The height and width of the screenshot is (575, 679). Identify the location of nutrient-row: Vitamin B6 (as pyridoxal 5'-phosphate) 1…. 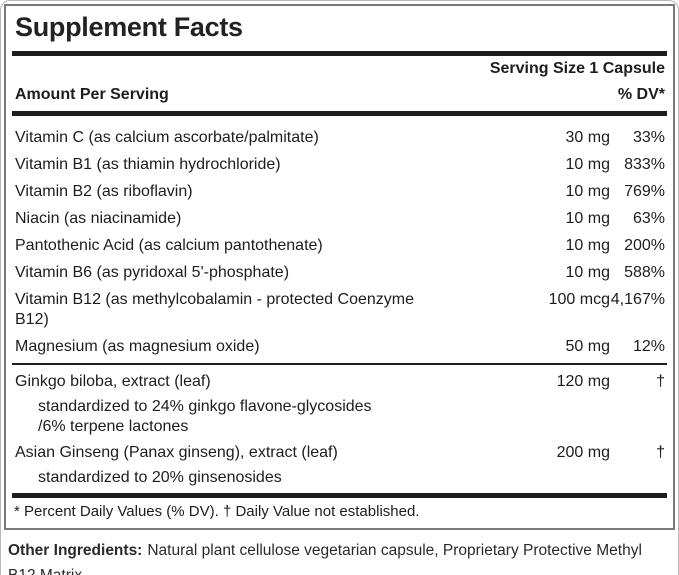
(339, 272).